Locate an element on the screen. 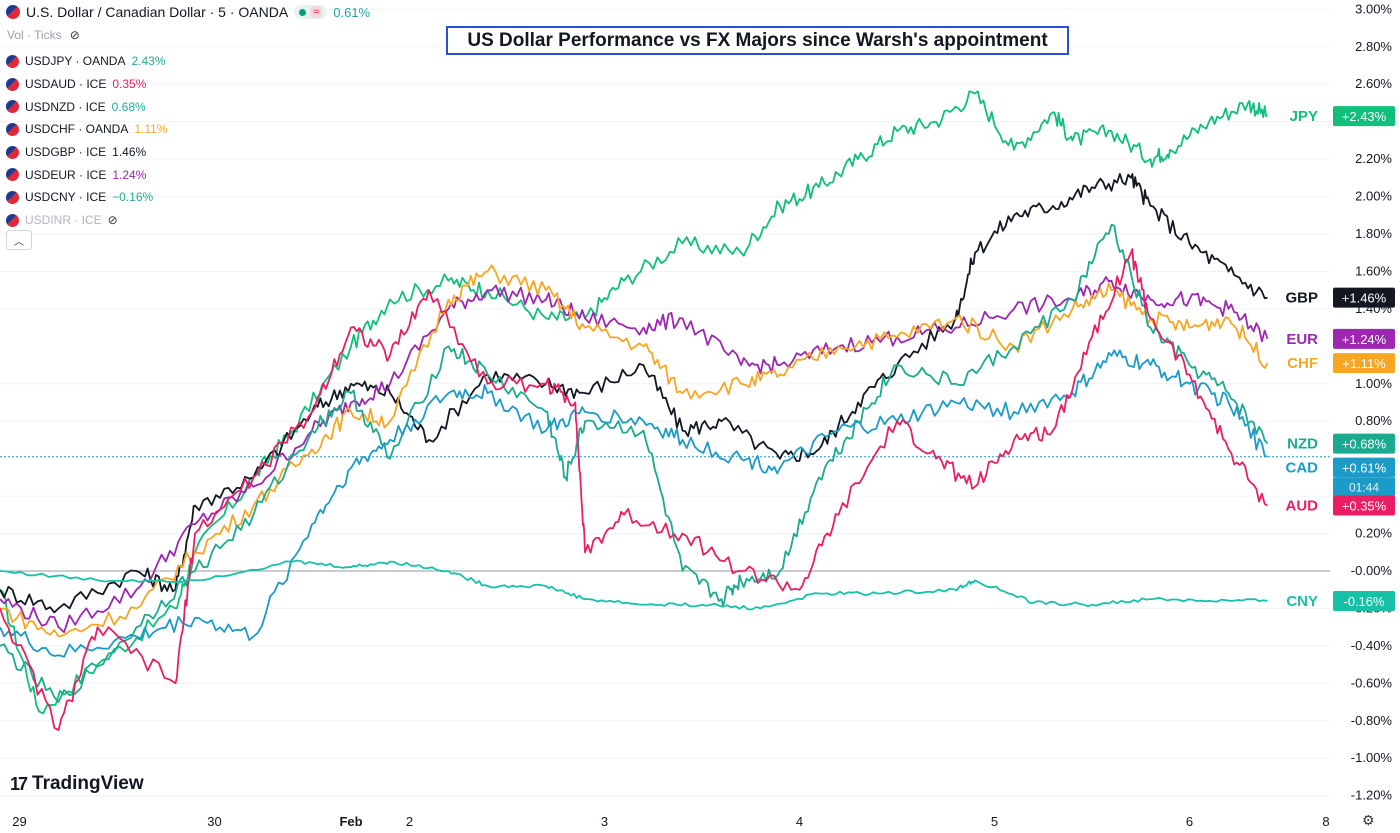  legend-row: USDEUR · ICE 1.24% is located at coordinates (86, 174).